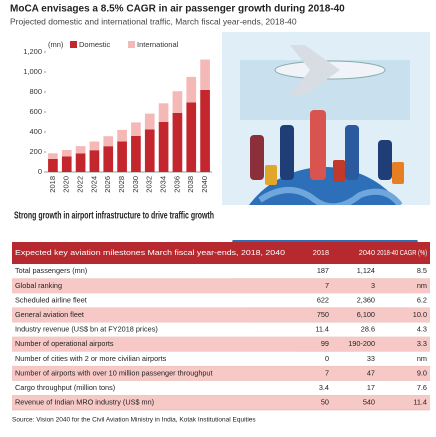  What do you see at coordinates (35, 91) in the screenshot?
I see `y-tick-label: 800` at bounding box center [35, 91].